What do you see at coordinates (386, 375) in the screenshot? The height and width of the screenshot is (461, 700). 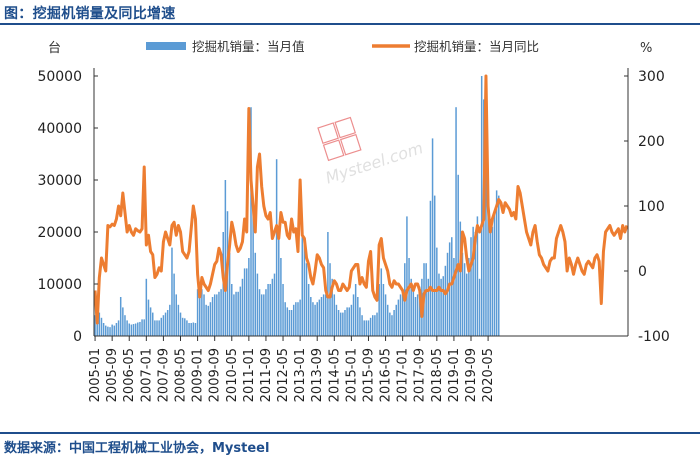 I see `x-tick-label: 2016-05` at bounding box center [386, 375].